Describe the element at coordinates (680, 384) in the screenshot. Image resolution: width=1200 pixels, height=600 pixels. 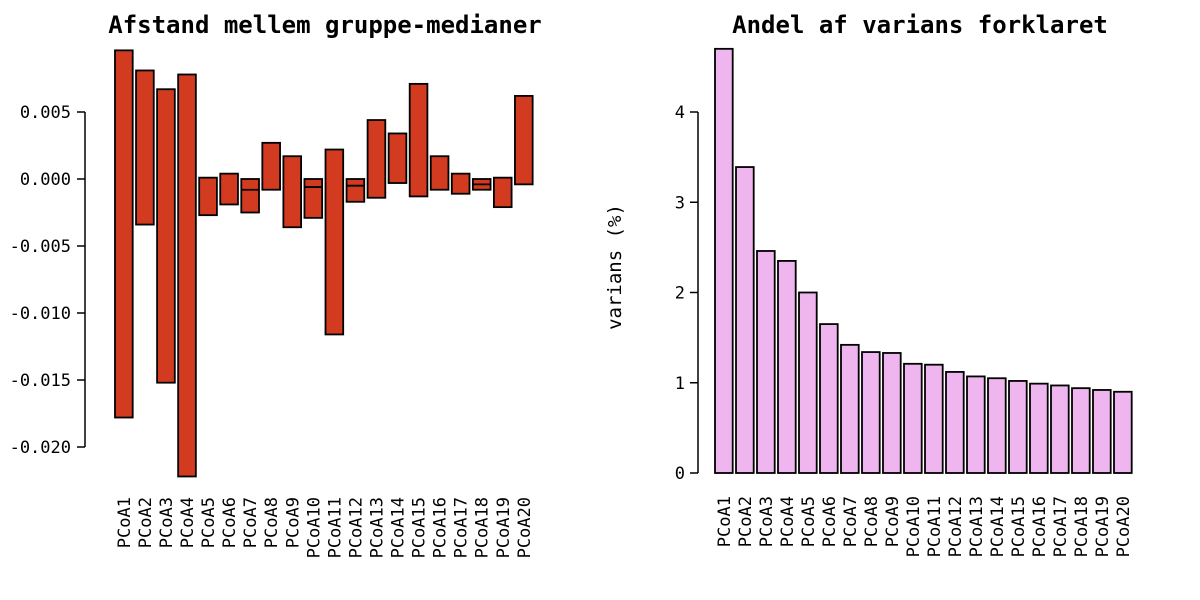
I see `y-tick-label: 1` at that location.